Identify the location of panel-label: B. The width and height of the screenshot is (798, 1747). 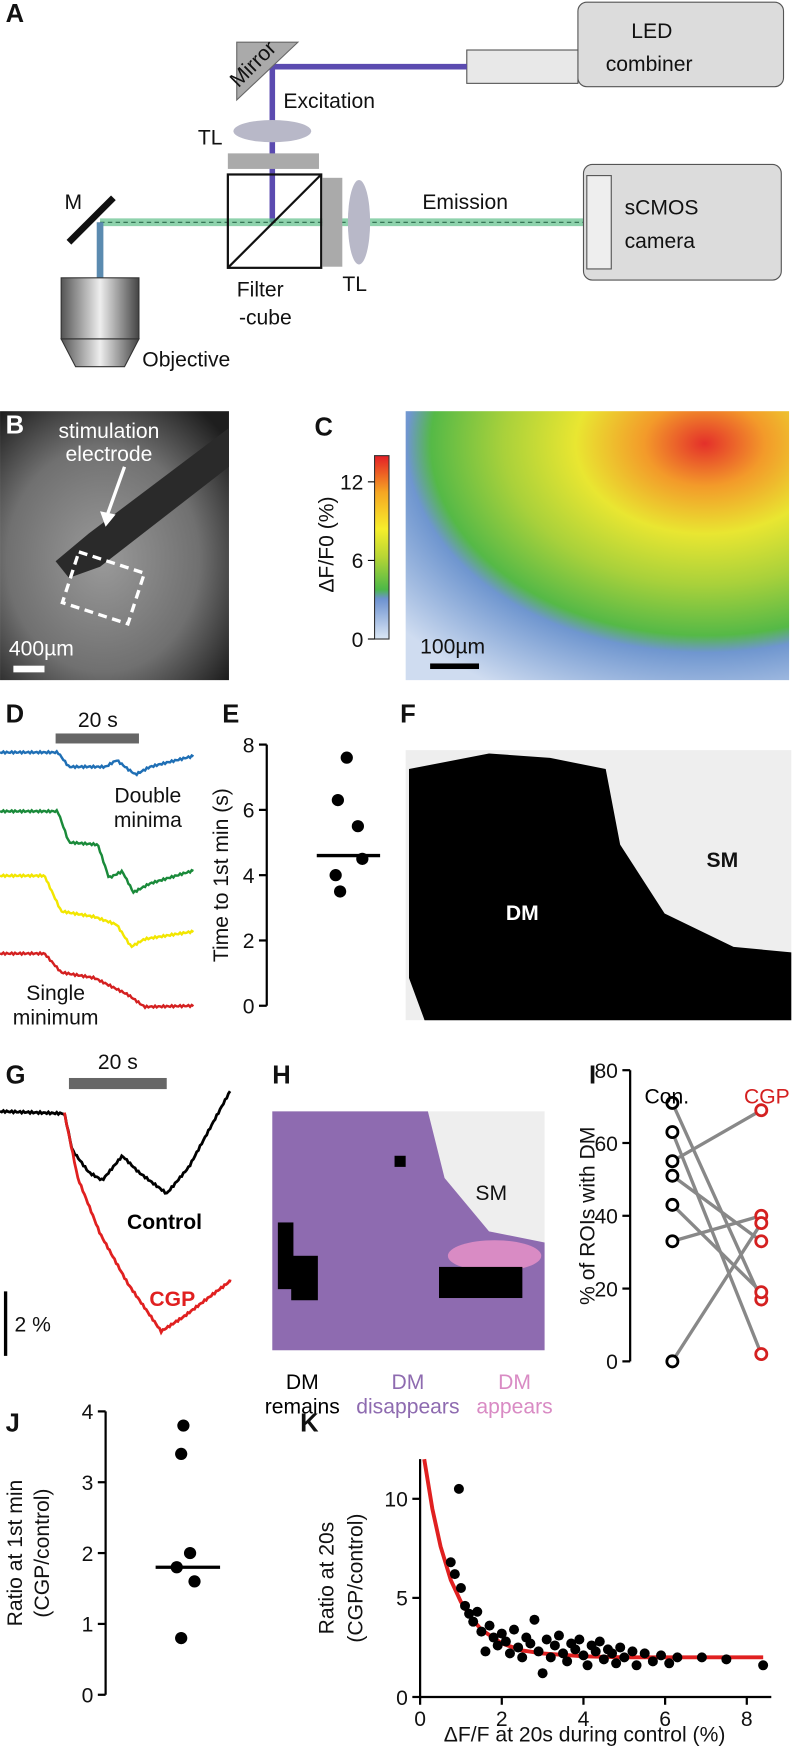
(15, 425).